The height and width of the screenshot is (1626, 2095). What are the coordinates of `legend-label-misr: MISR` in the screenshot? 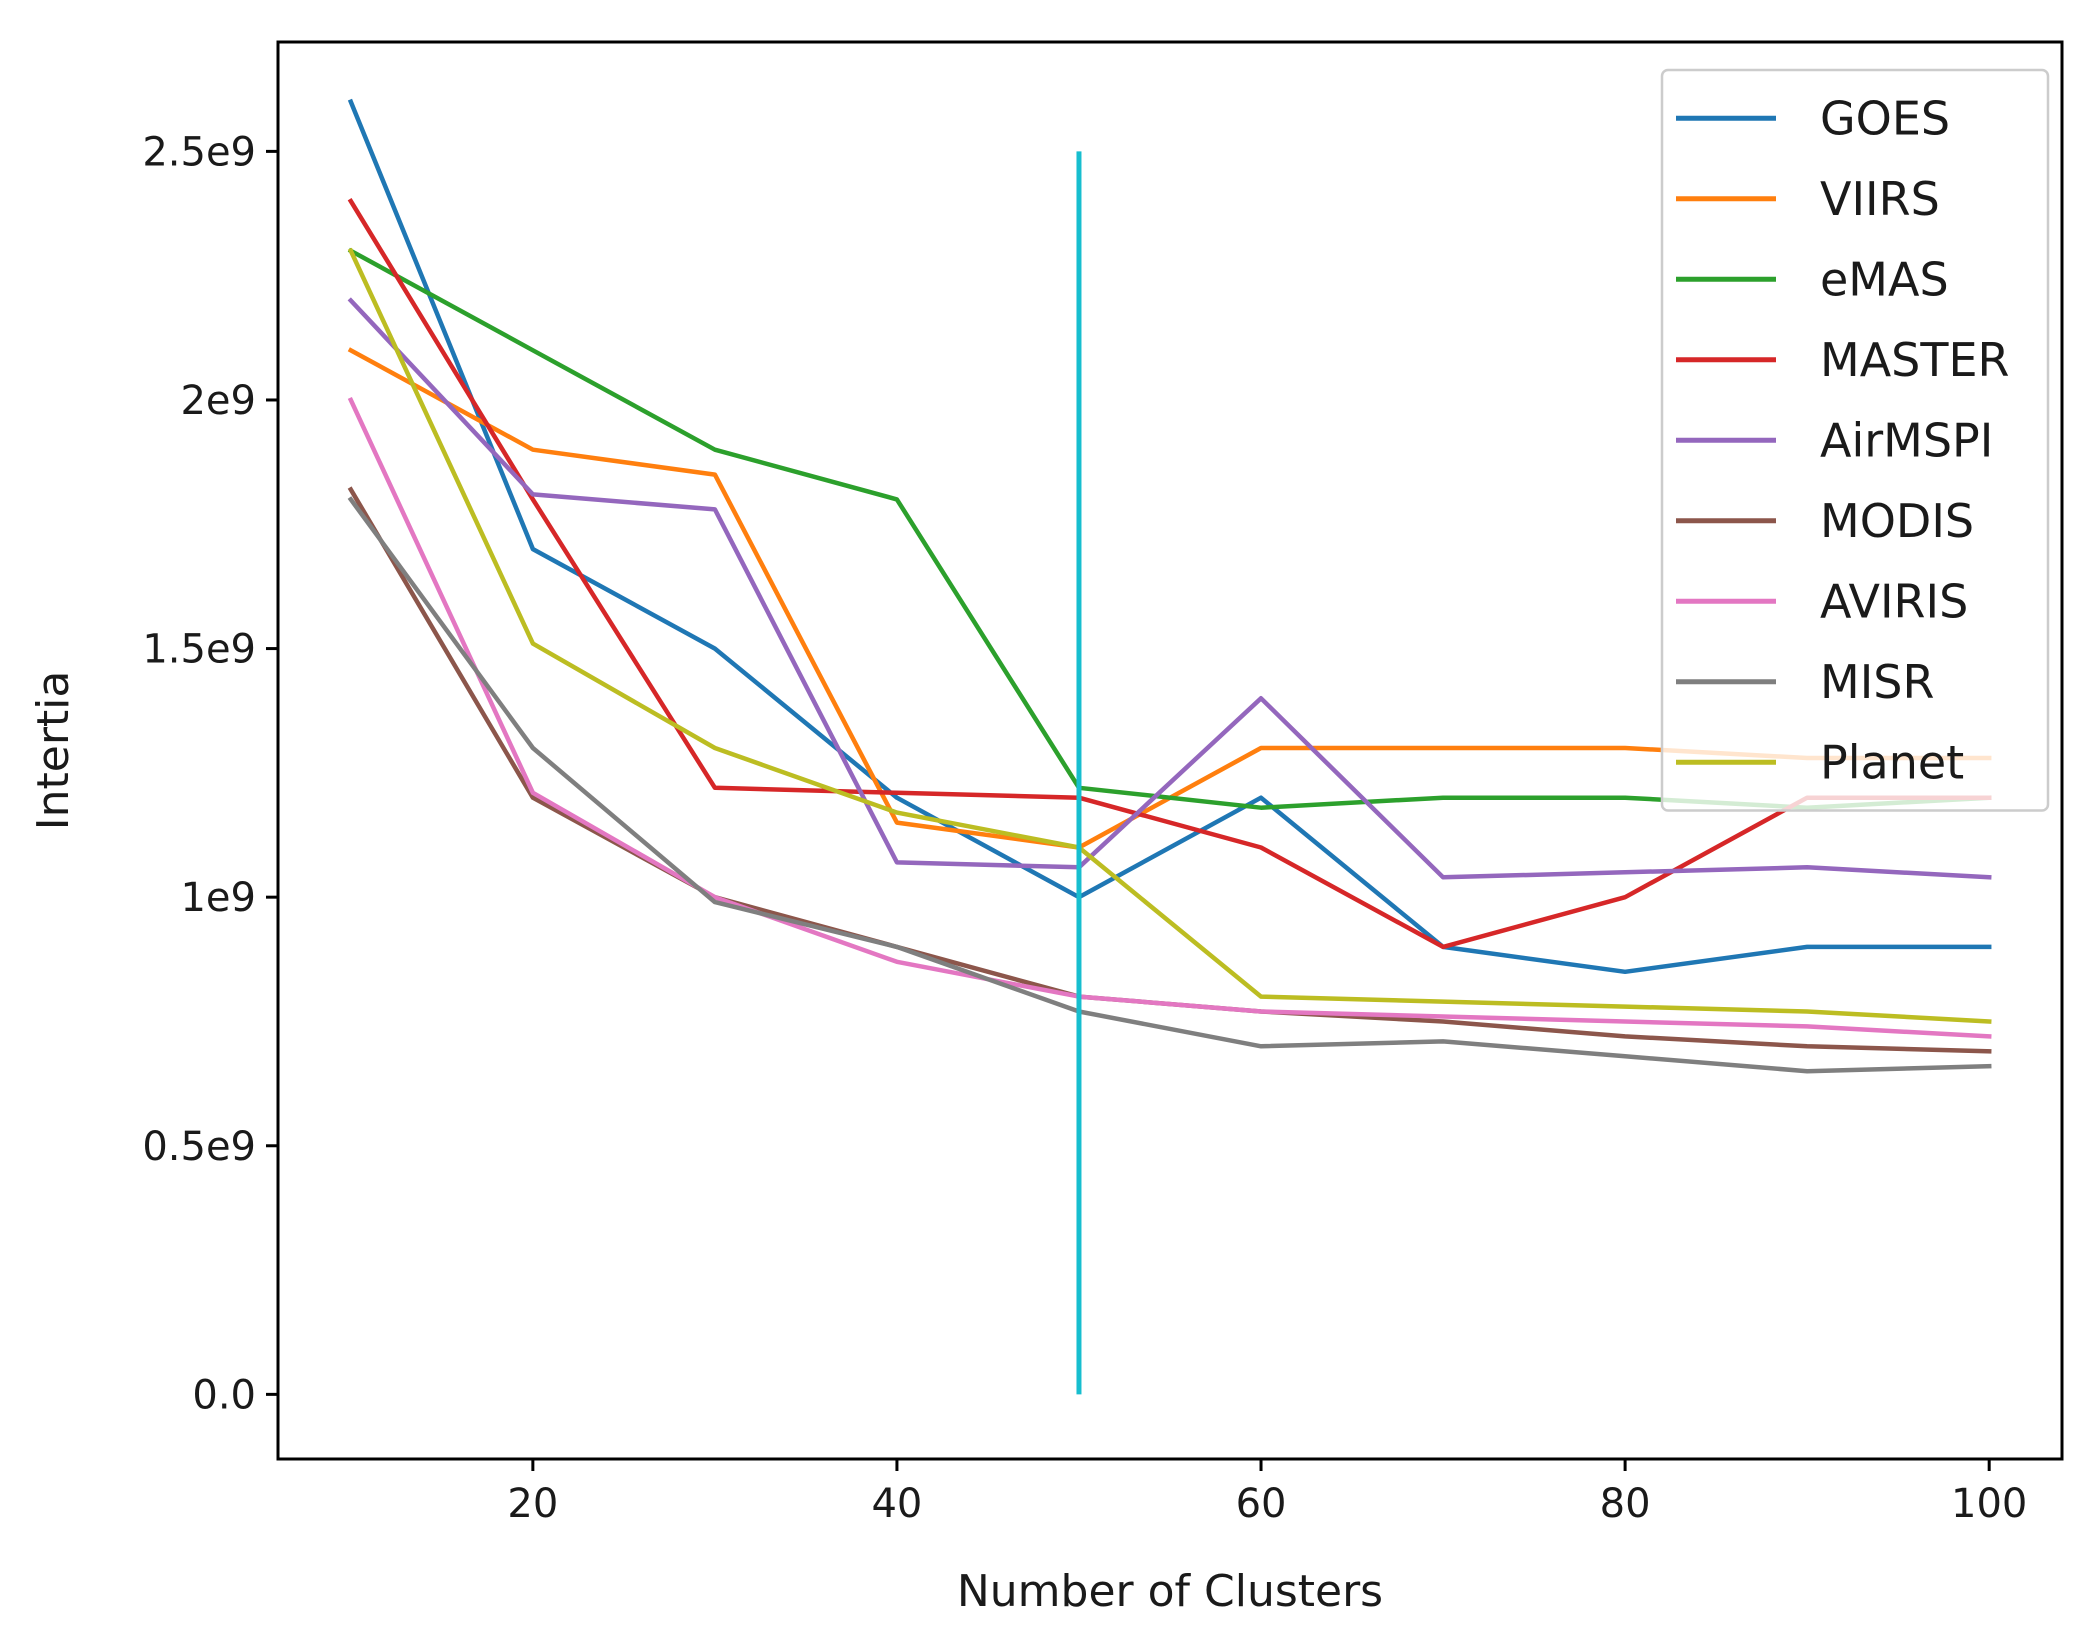 It's located at (1877, 682).